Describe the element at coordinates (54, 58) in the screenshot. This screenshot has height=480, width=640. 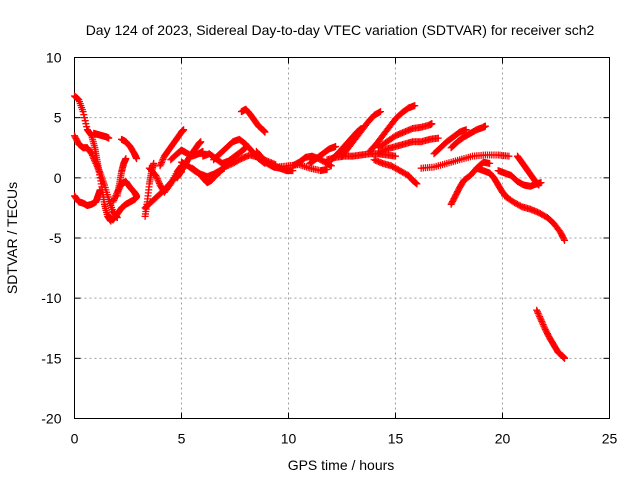
I see `y-tick-label: 10` at that location.